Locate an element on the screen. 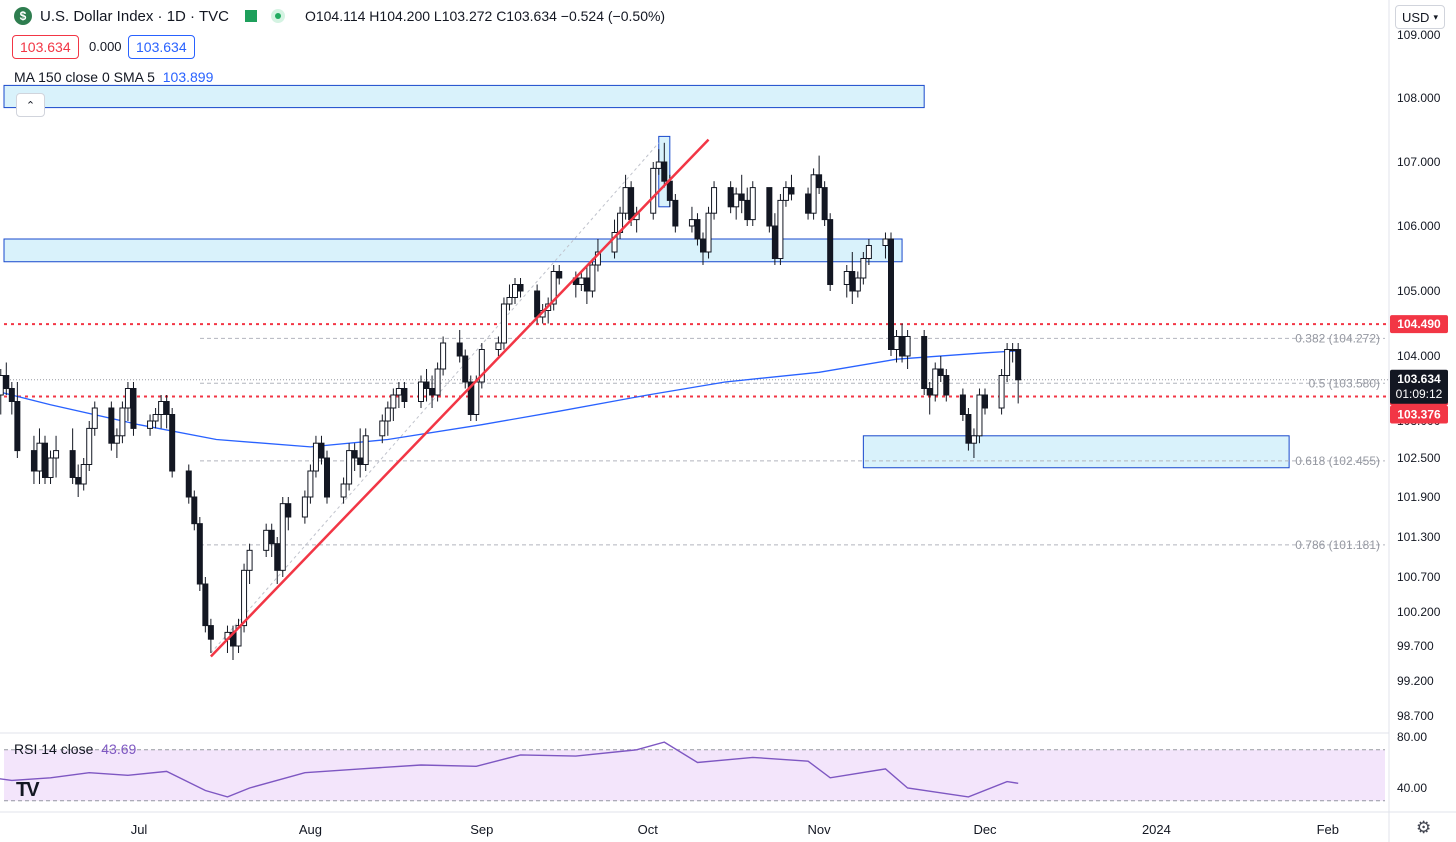 This screenshot has height=842, width=1456. price-axis-label: 108.000 is located at coordinates (1419, 98).